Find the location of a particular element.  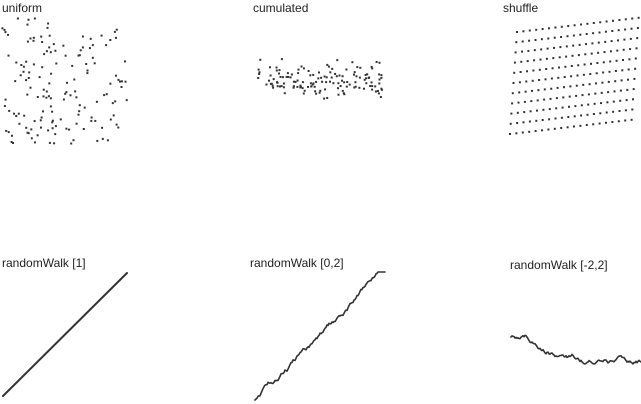

panel-title-shuffle: shuffle is located at coordinates (521, 8).